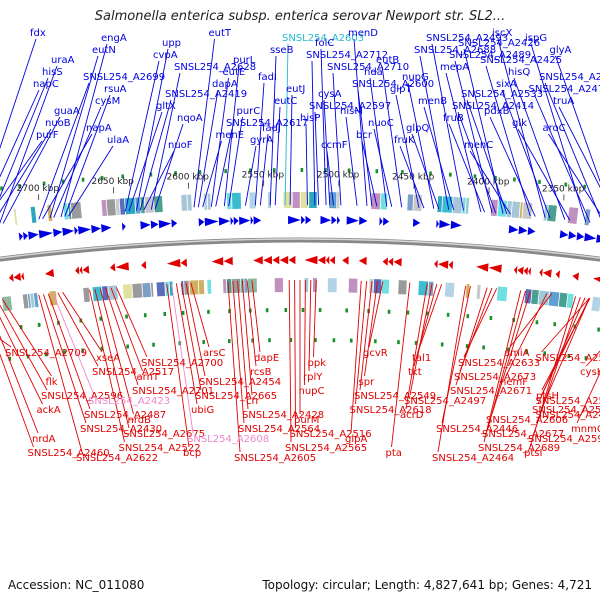 The image size is (600, 600). What do you see at coordinates (253, 401) in the screenshot?
I see `reverse-gene-label: crr` at bounding box center [253, 401].